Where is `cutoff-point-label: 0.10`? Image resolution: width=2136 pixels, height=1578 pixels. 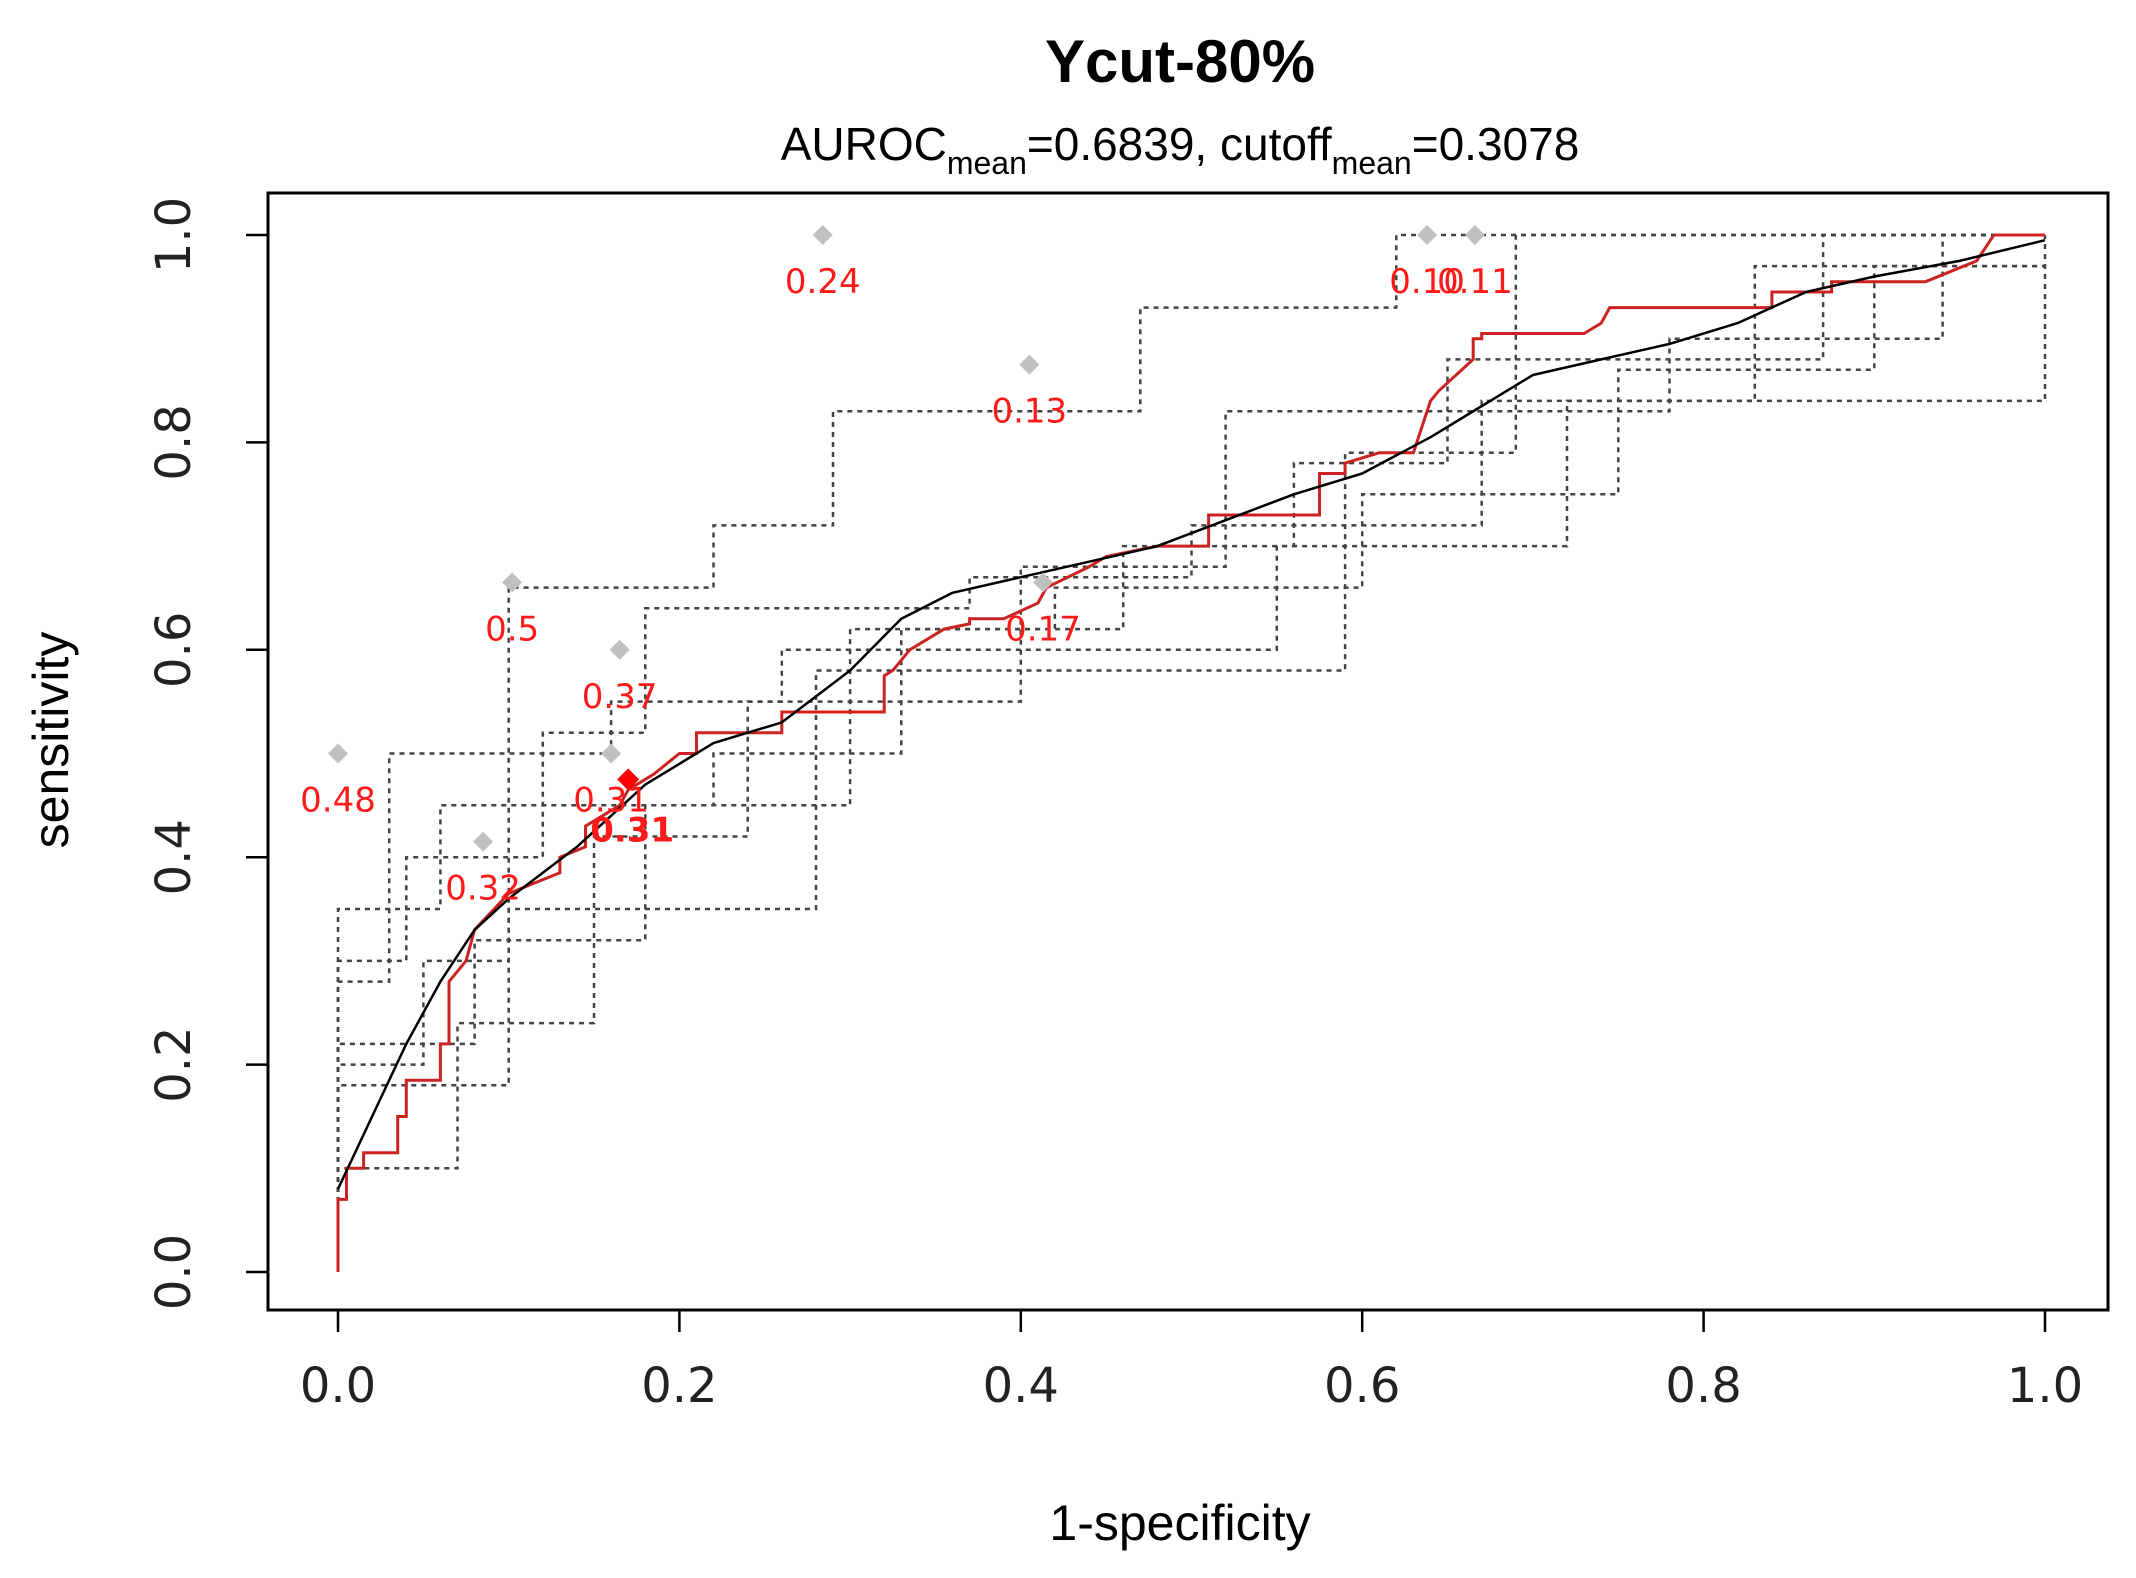
cutoff-point-label: 0.10 is located at coordinates (1427, 282).